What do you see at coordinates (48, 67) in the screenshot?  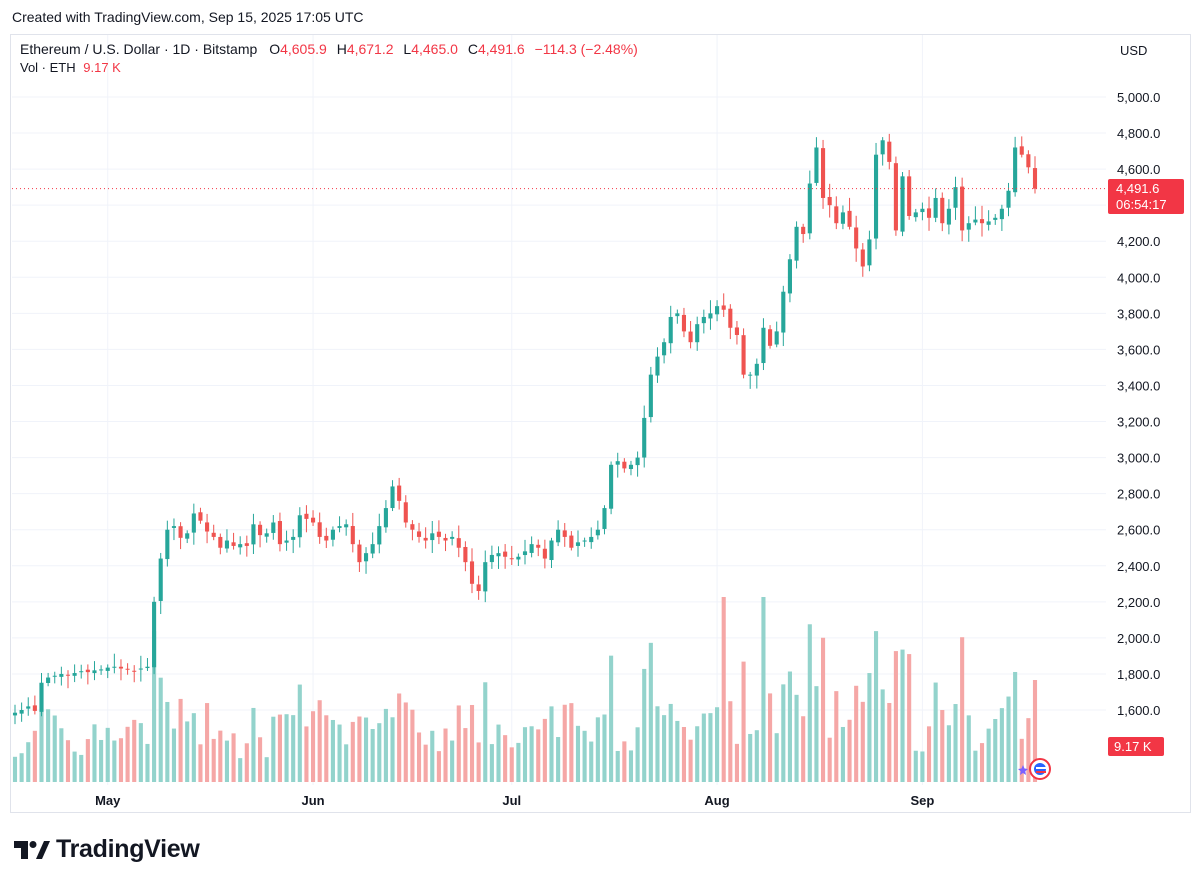 I see `volume-label: Vol · ETH` at bounding box center [48, 67].